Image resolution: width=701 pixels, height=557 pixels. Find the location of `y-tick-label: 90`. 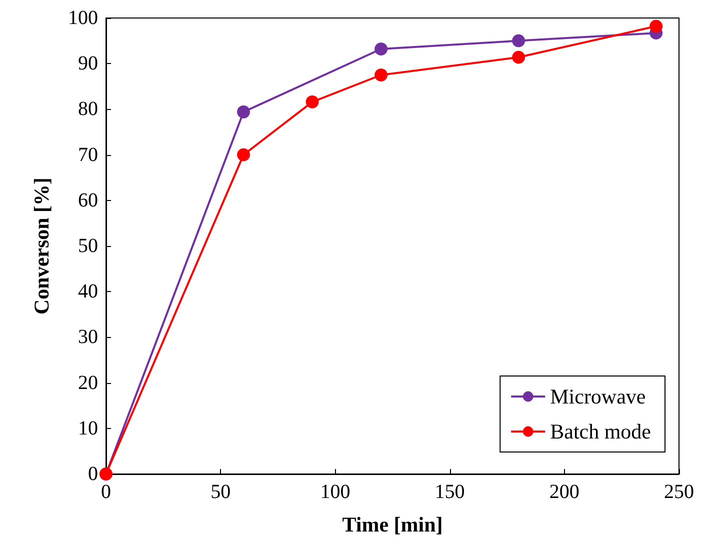

y-tick-label: 90 is located at coordinates (88, 63).